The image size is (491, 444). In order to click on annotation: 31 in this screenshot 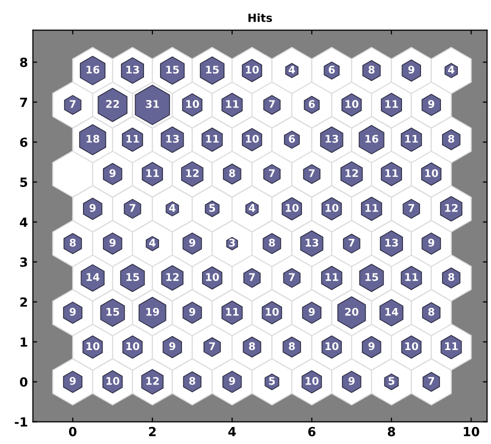, I will do `click(152, 104)`.